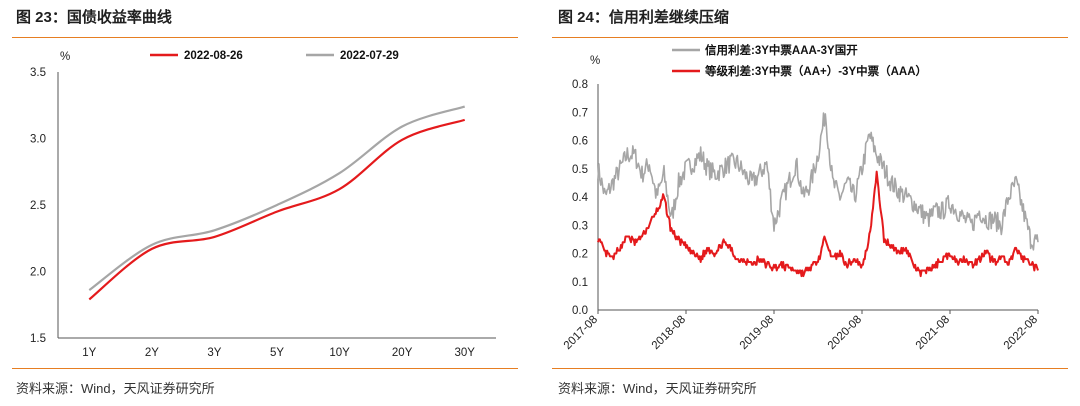  Describe the element at coordinates (581, 333) in the screenshot. I see `x-tick-label: 2017-08` at that location.